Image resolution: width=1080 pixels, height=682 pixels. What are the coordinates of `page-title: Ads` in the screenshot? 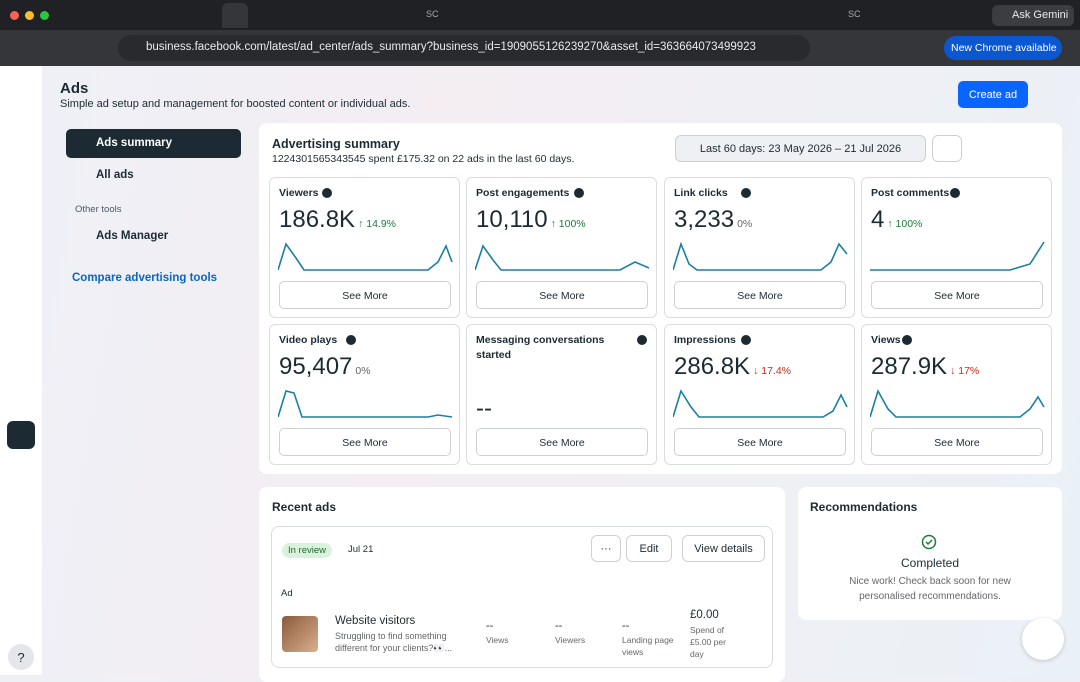 It's located at (74, 88).